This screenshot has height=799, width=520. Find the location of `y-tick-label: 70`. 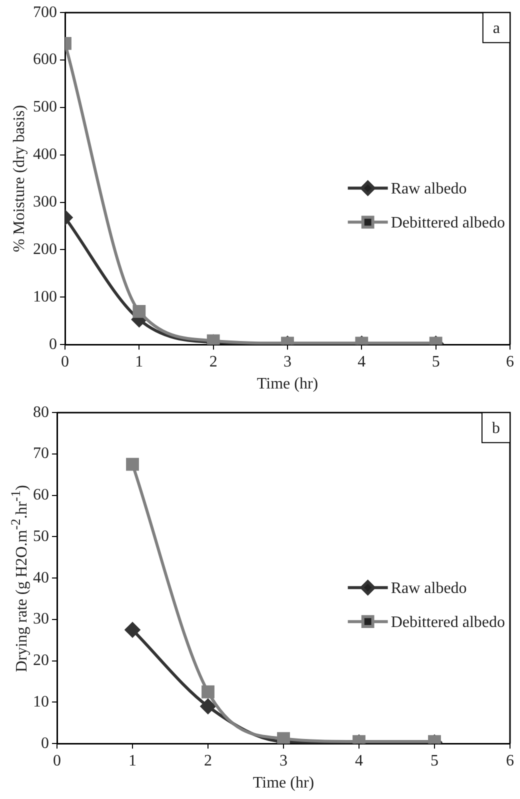

y-tick-label: 70 is located at coordinates (41, 453).